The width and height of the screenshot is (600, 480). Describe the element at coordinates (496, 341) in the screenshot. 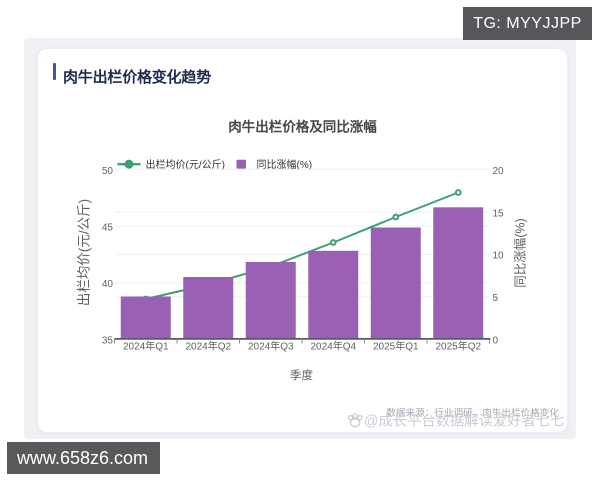

I see `svg-text: 0` at that location.